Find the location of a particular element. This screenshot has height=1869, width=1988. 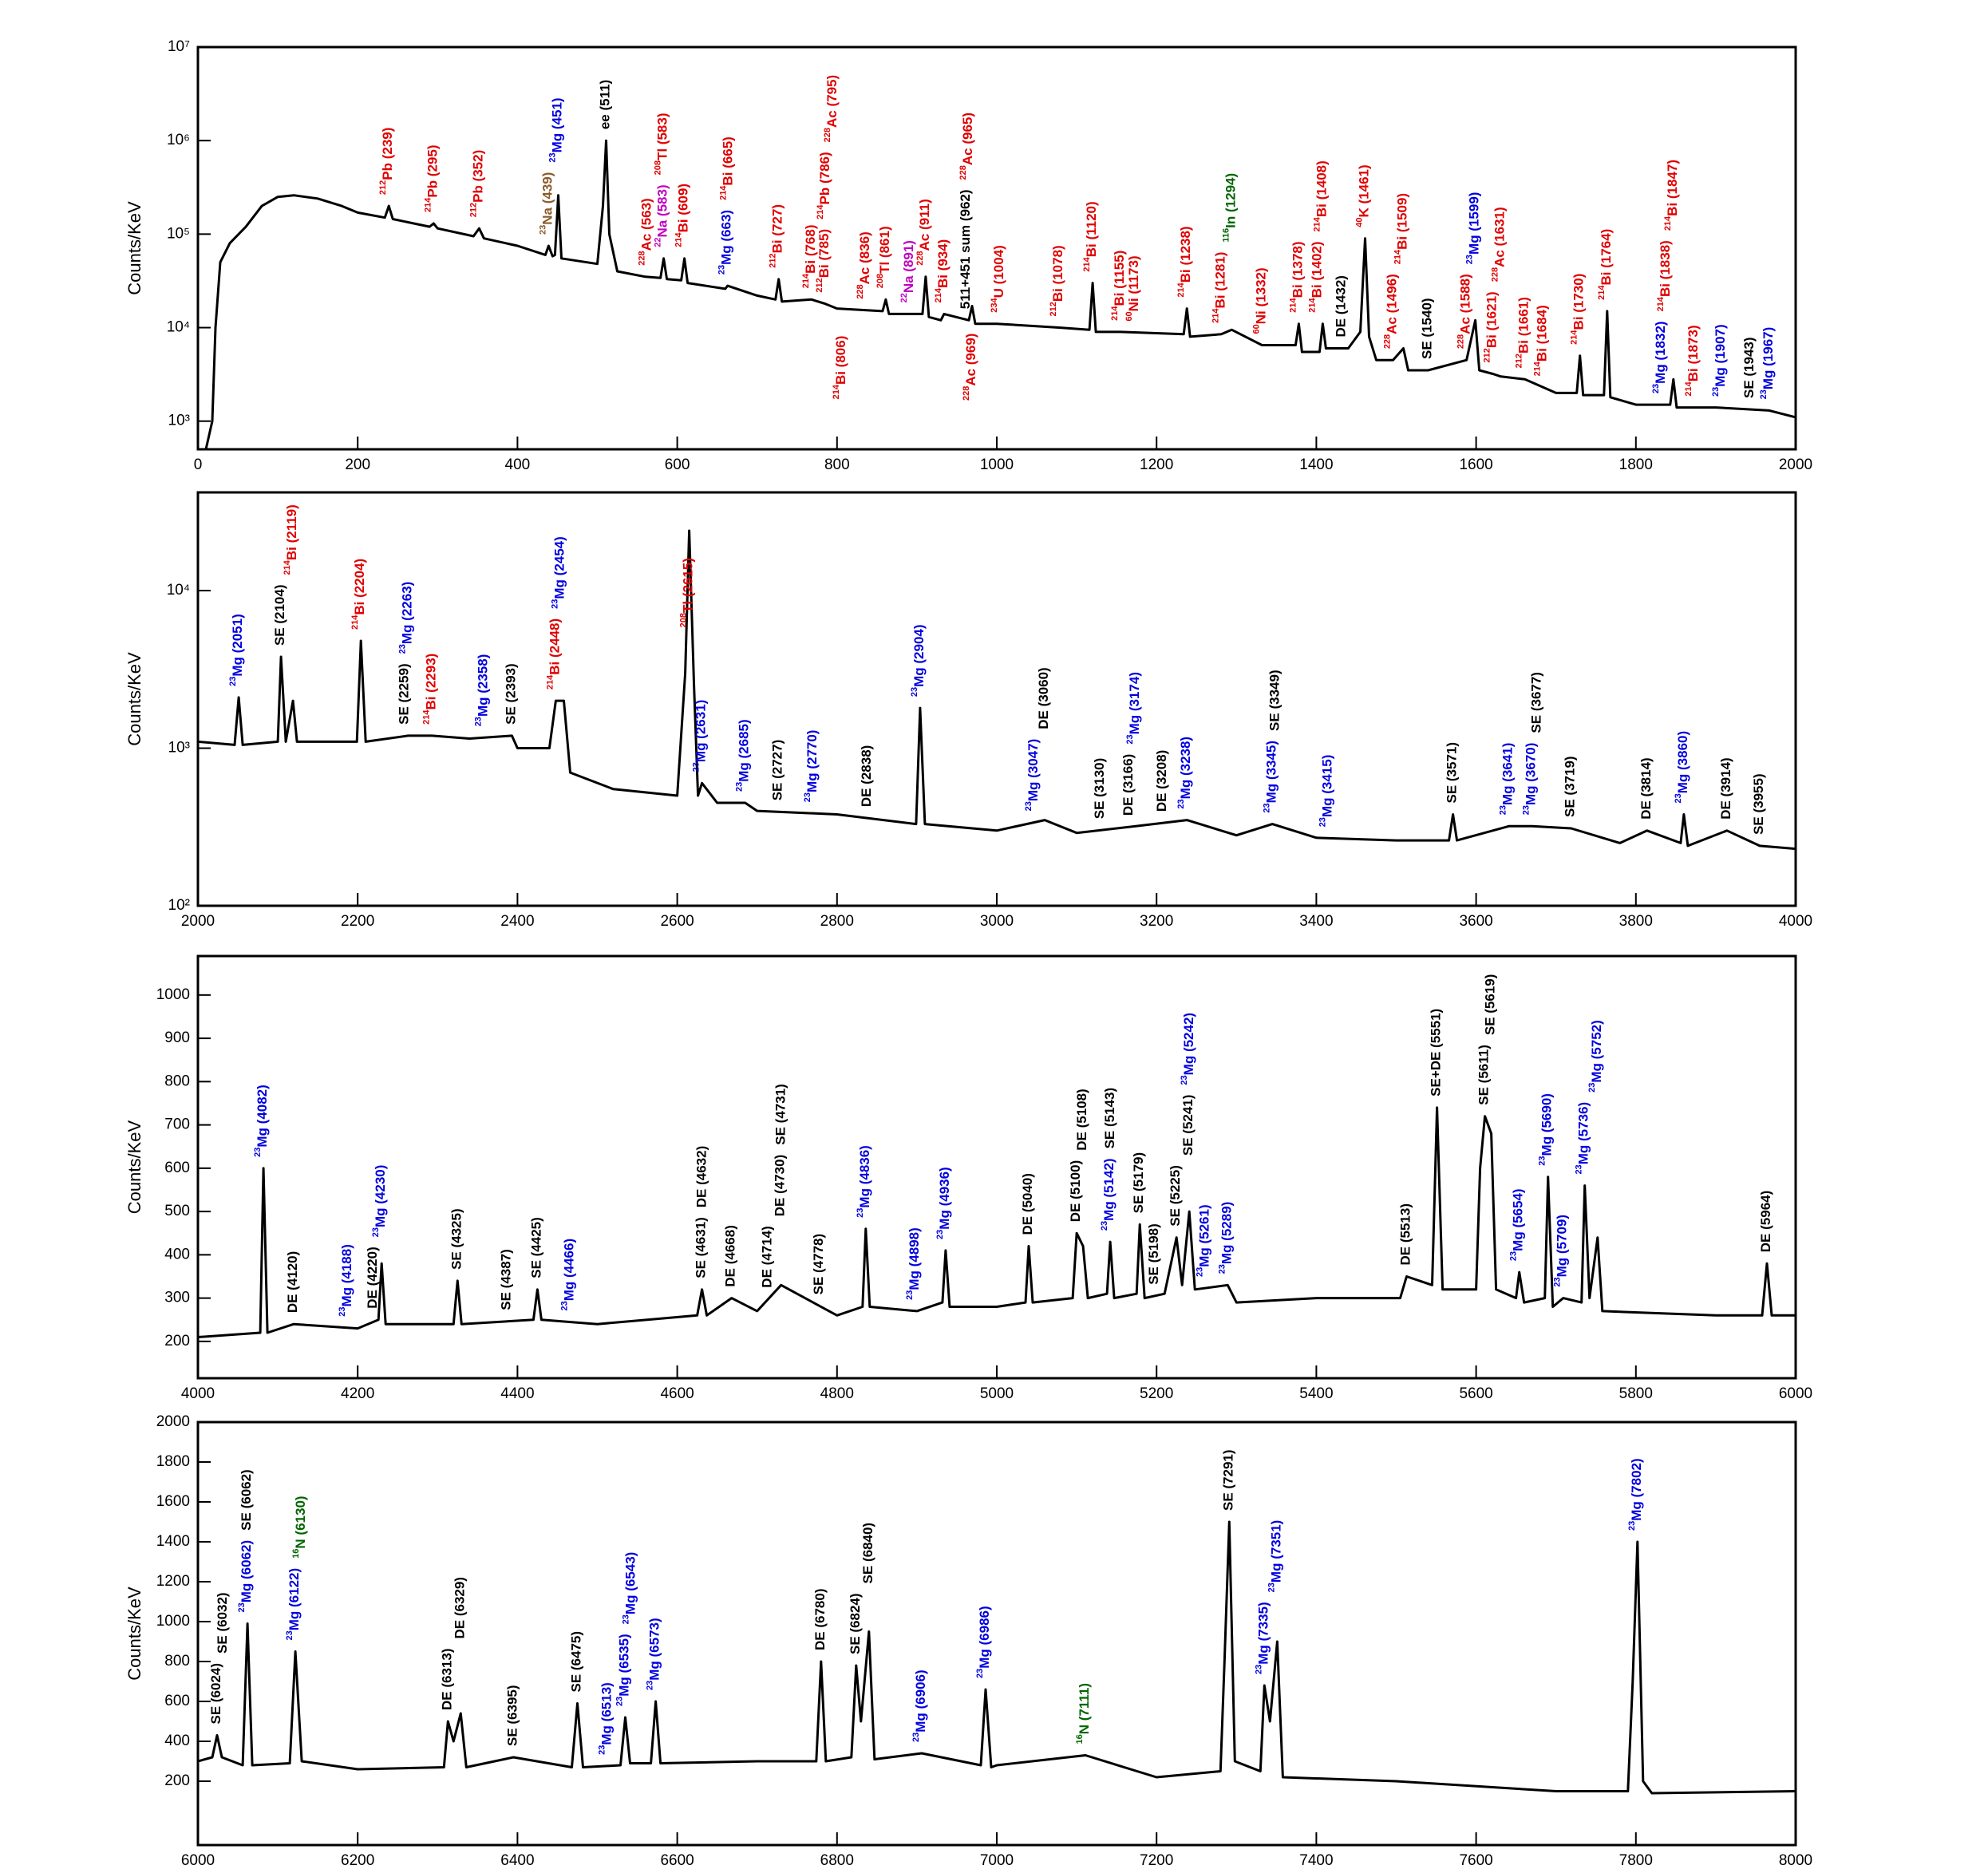

peak-label: 23Mg (3174) is located at coordinates (1134, 709).